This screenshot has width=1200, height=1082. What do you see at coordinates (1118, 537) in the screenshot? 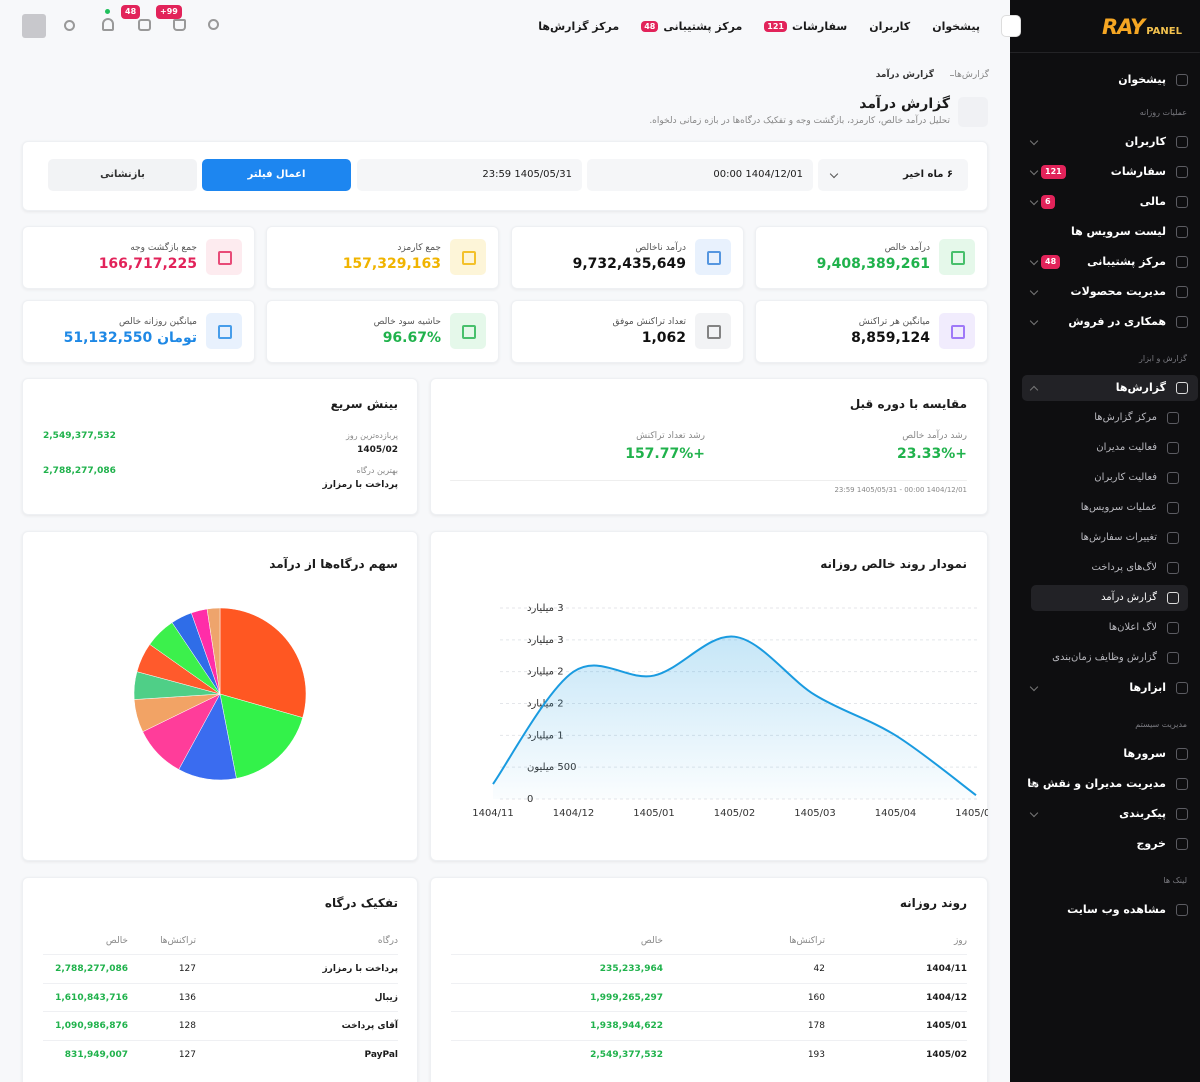
I see `sidebar-subitem: تغییرات سفارش‌ها` at bounding box center [1118, 537].